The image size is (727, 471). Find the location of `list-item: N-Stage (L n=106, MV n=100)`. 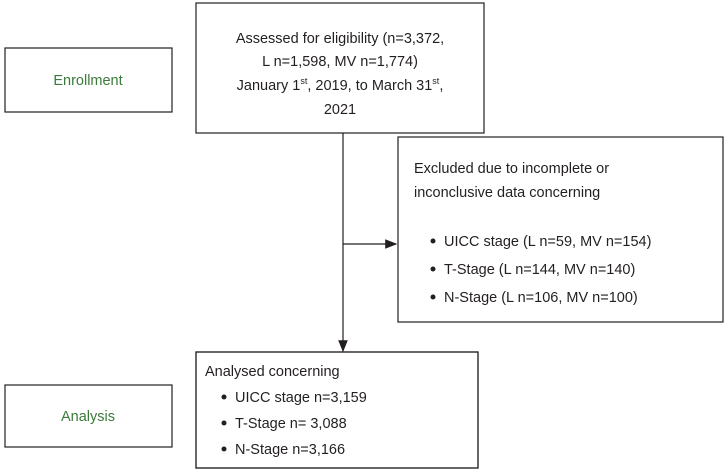

list-item: N-Stage (L n=106, MV n=100) is located at coordinates (541, 298).